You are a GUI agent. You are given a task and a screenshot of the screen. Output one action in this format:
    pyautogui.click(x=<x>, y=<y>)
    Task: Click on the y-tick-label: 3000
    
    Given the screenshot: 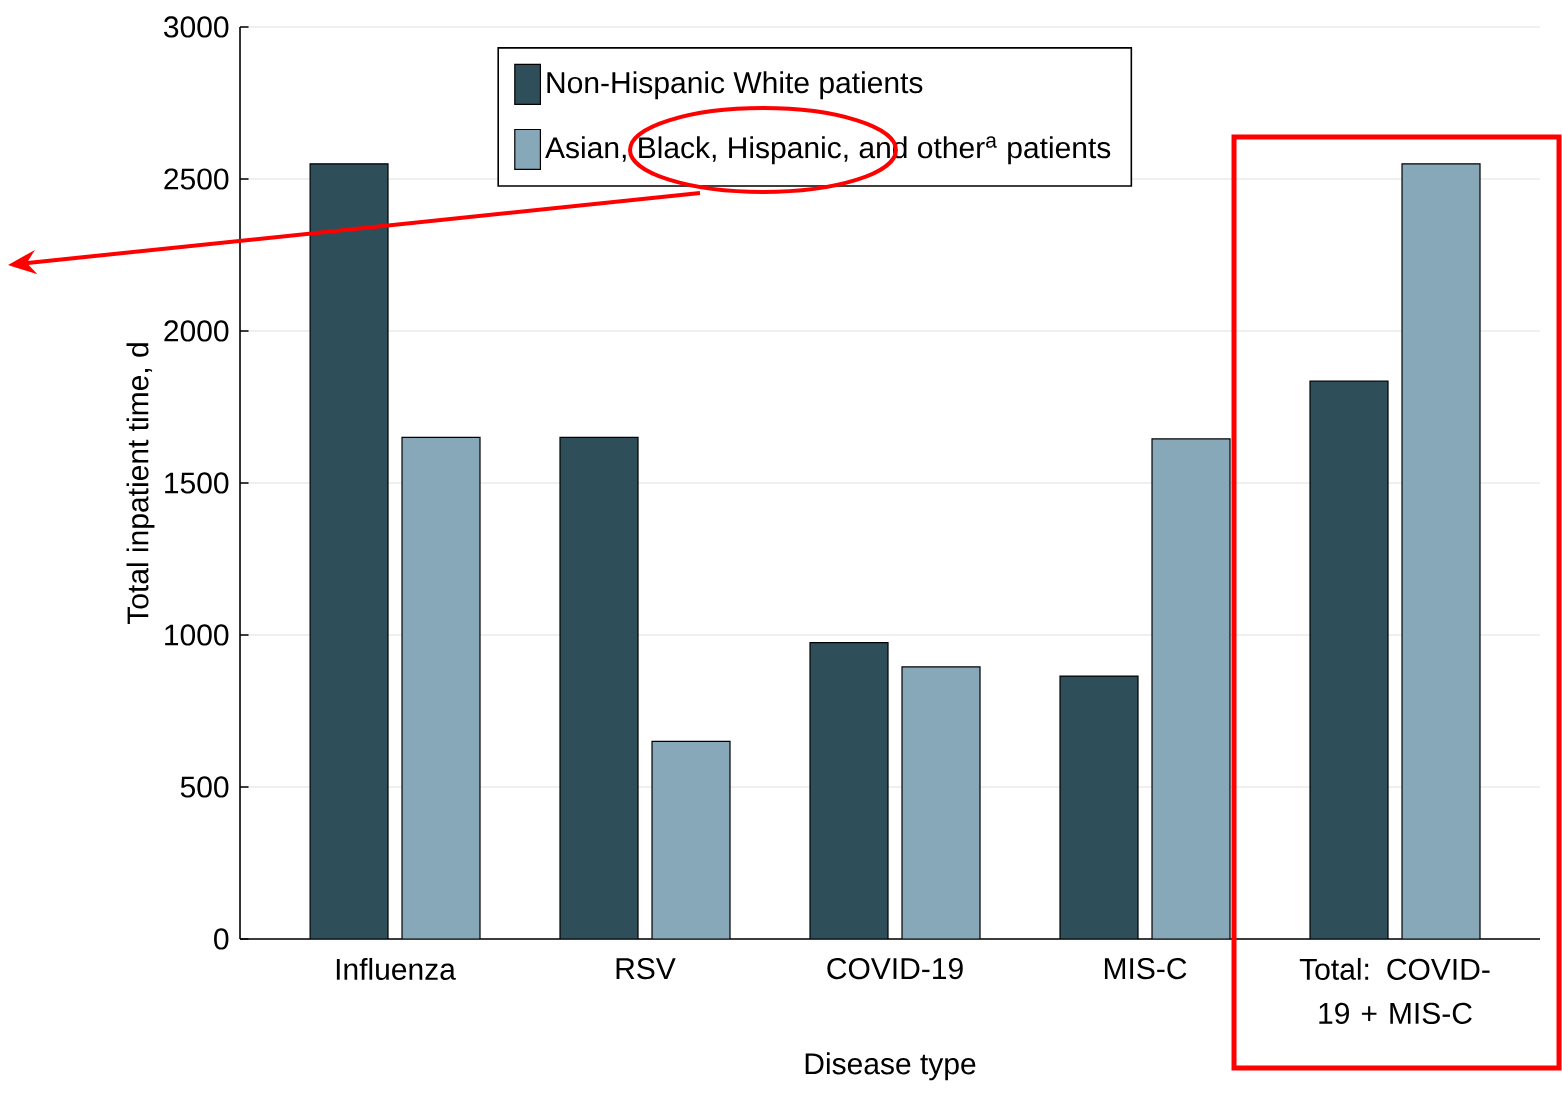 What is the action you would take?
    pyautogui.click(x=196, y=27)
    